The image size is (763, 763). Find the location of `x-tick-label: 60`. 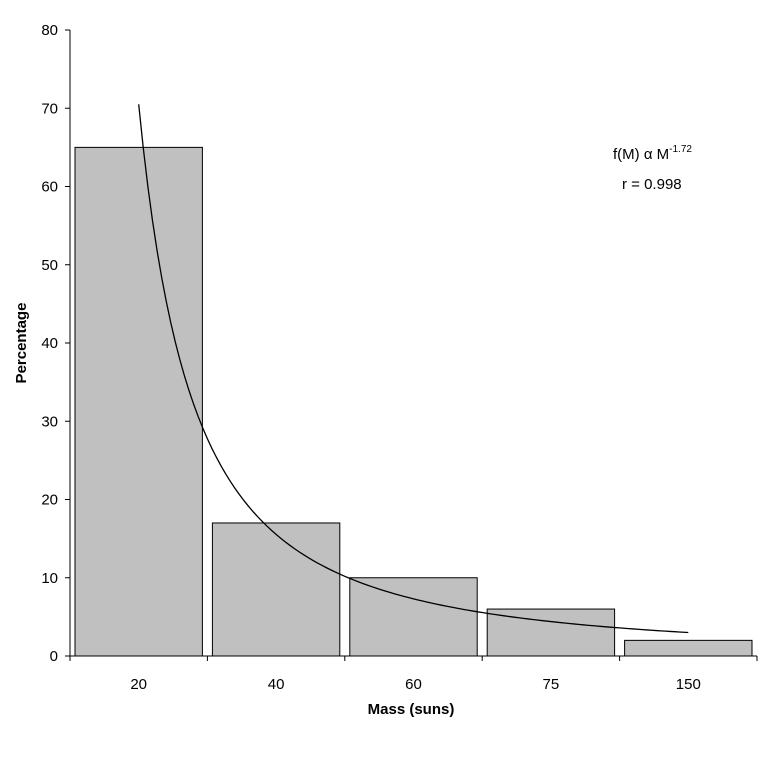

x-tick-label: 60 is located at coordinates (413, 684).